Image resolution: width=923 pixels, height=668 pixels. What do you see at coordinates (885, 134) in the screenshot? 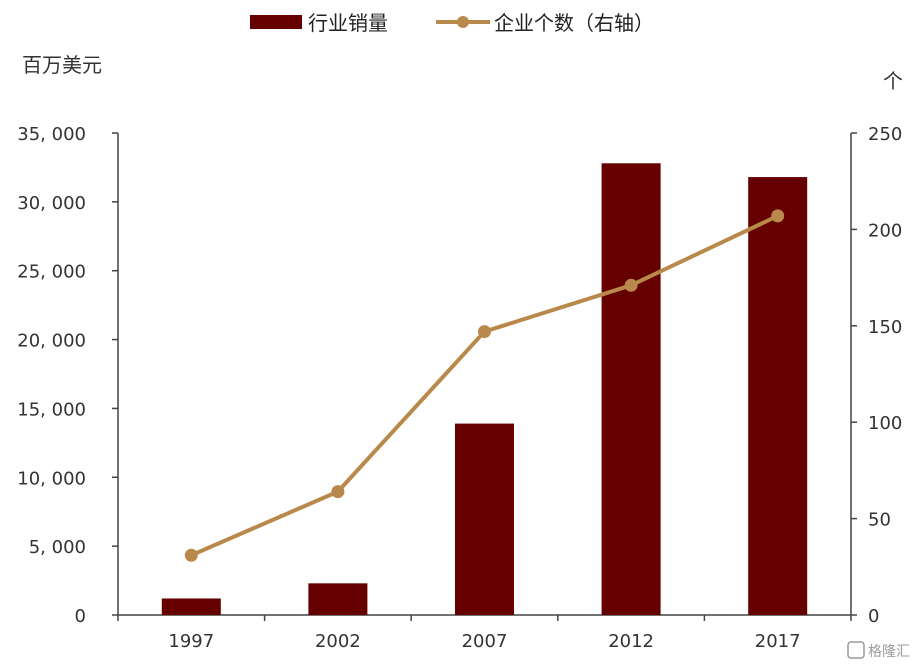
I see `right-tick-label: 250` at bounding box center [885, 134].